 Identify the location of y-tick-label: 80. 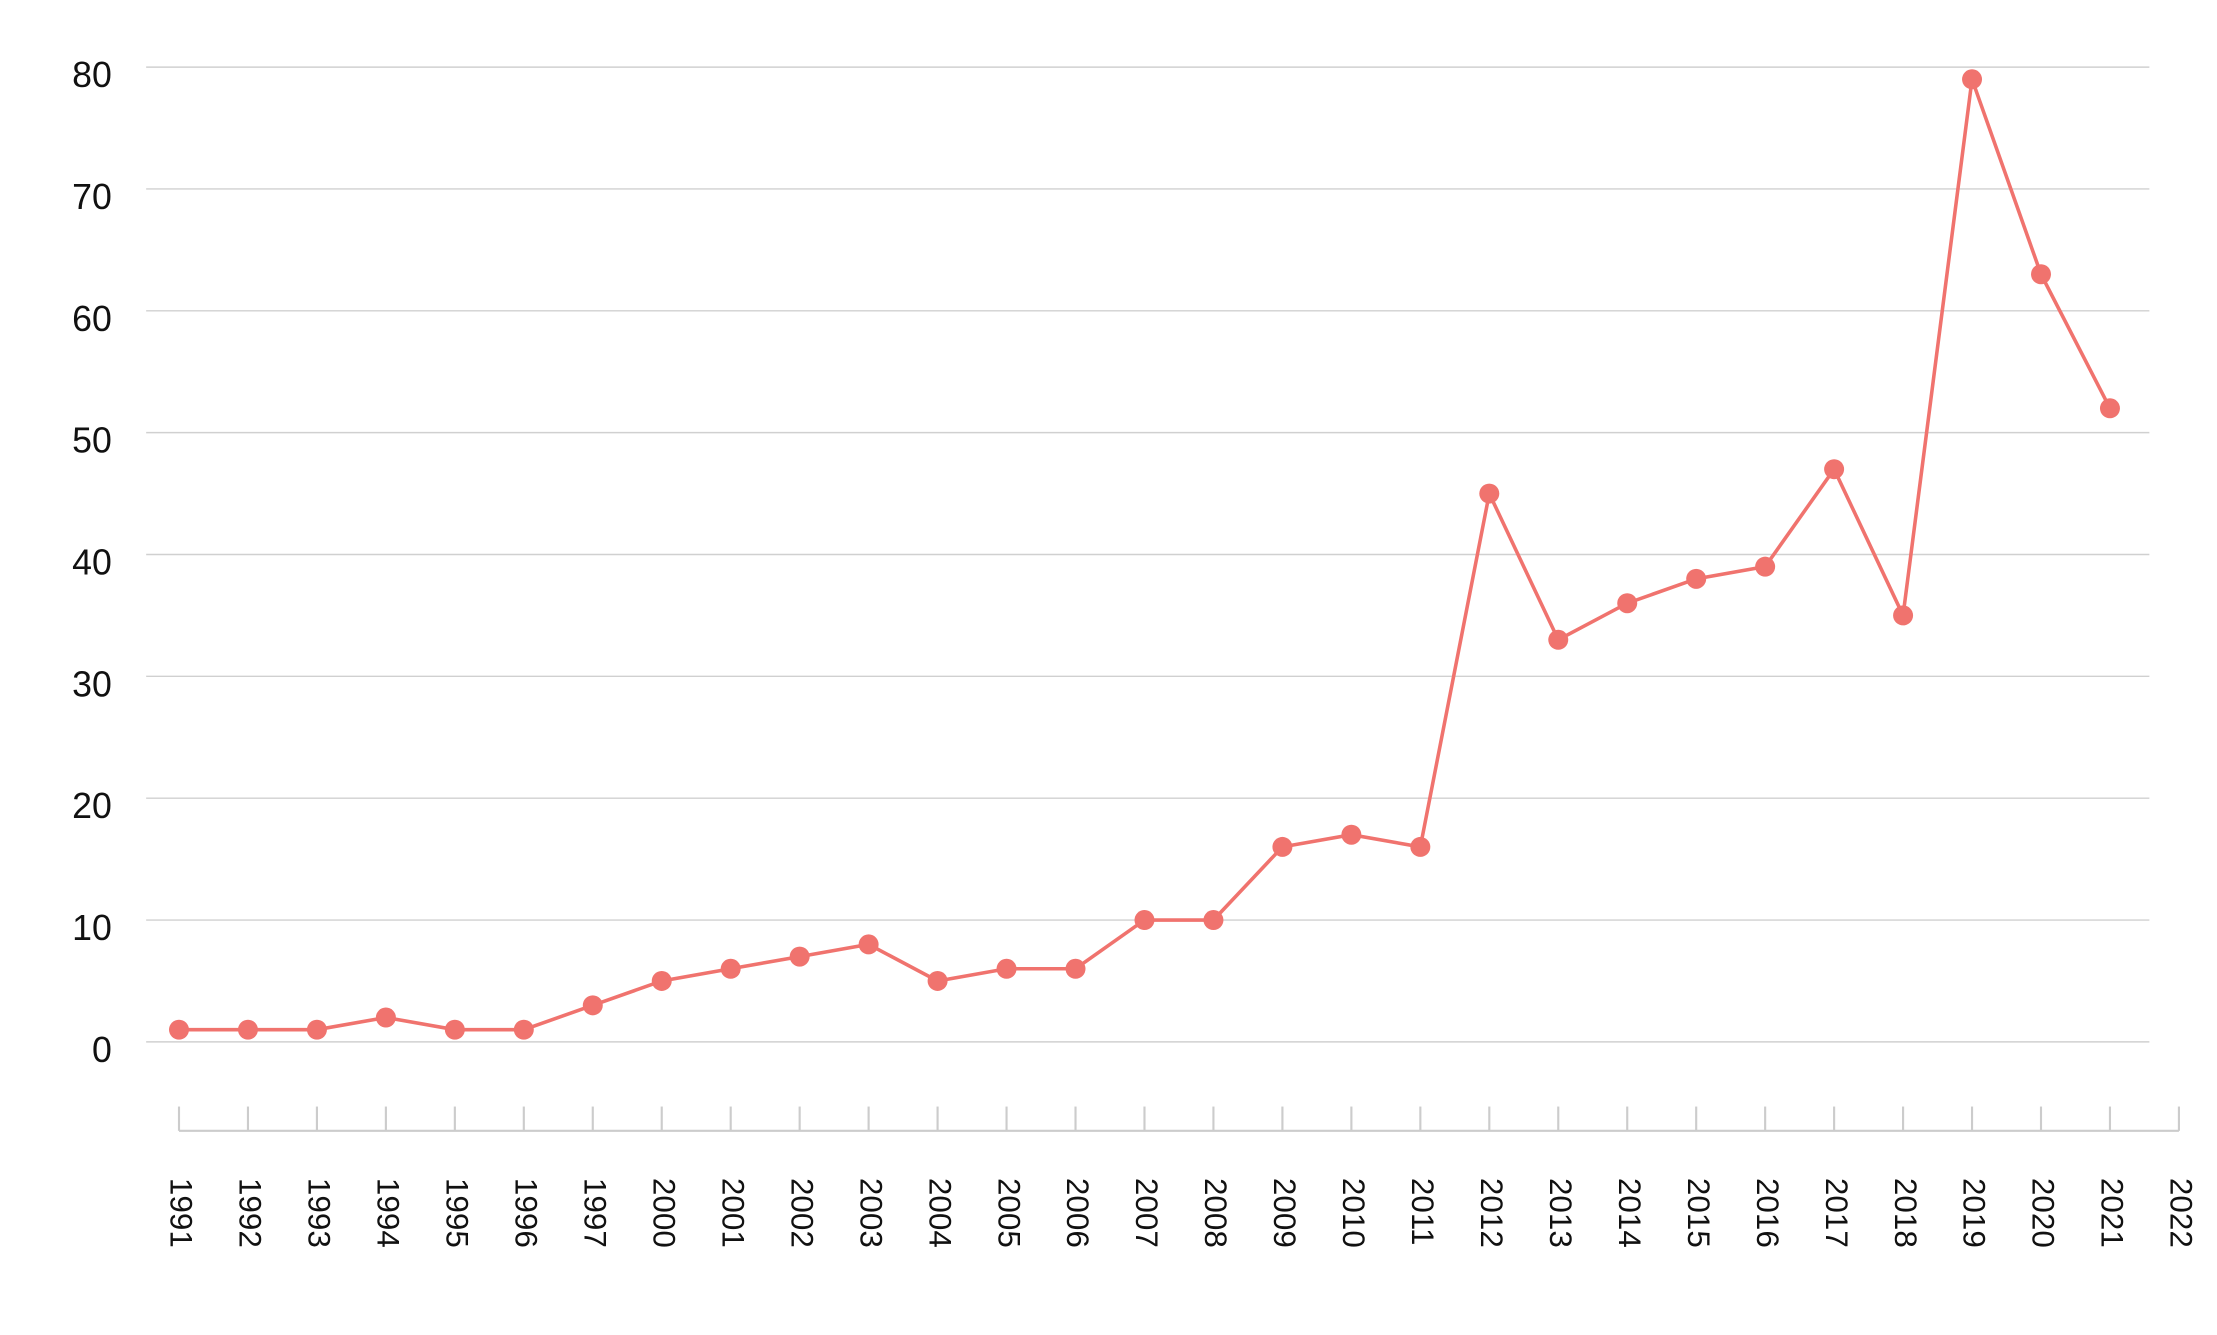
(92, 75).